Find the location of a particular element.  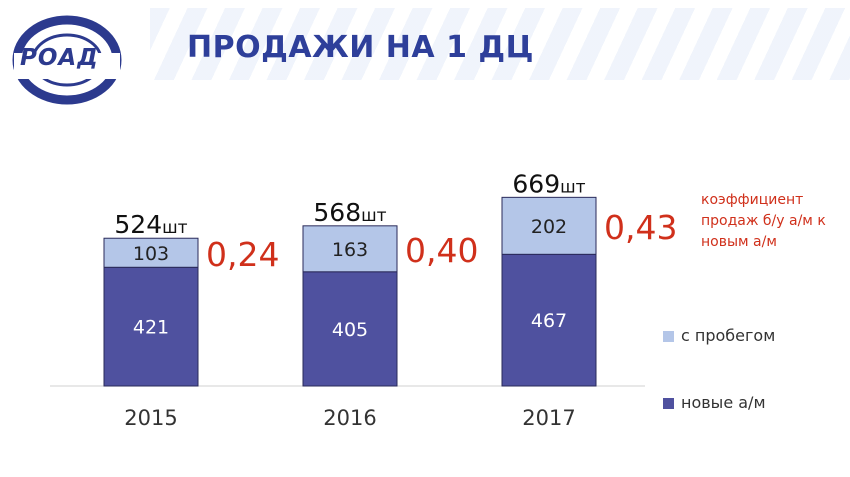

legend-swatch-used is located at coordinates (668, 336).